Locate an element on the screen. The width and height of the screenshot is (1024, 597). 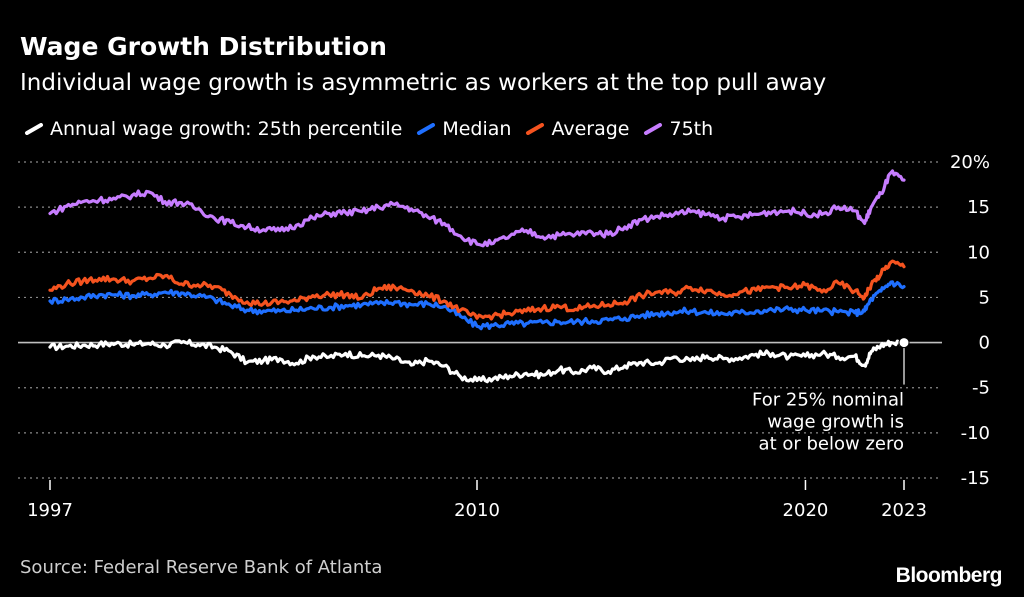
legend-swatch-25th is located at coordinates (34, 129).